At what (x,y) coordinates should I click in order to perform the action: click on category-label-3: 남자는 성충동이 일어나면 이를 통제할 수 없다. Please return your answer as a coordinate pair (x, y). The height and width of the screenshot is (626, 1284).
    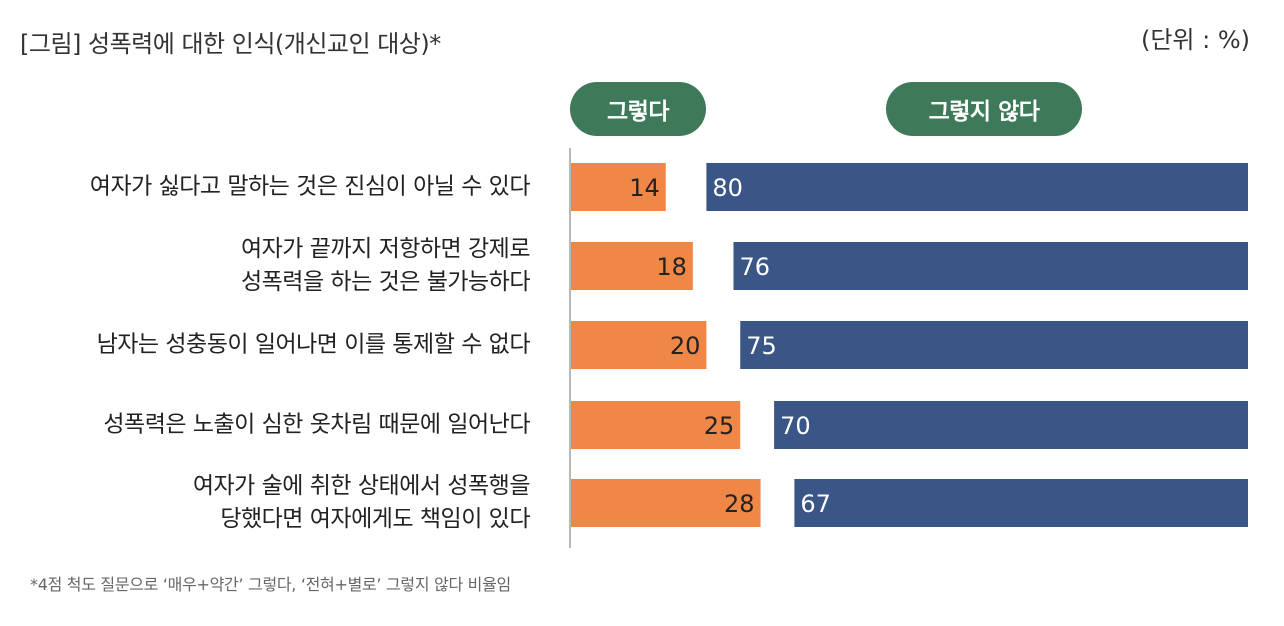
    Looking at the image, I should click on (313, 344).